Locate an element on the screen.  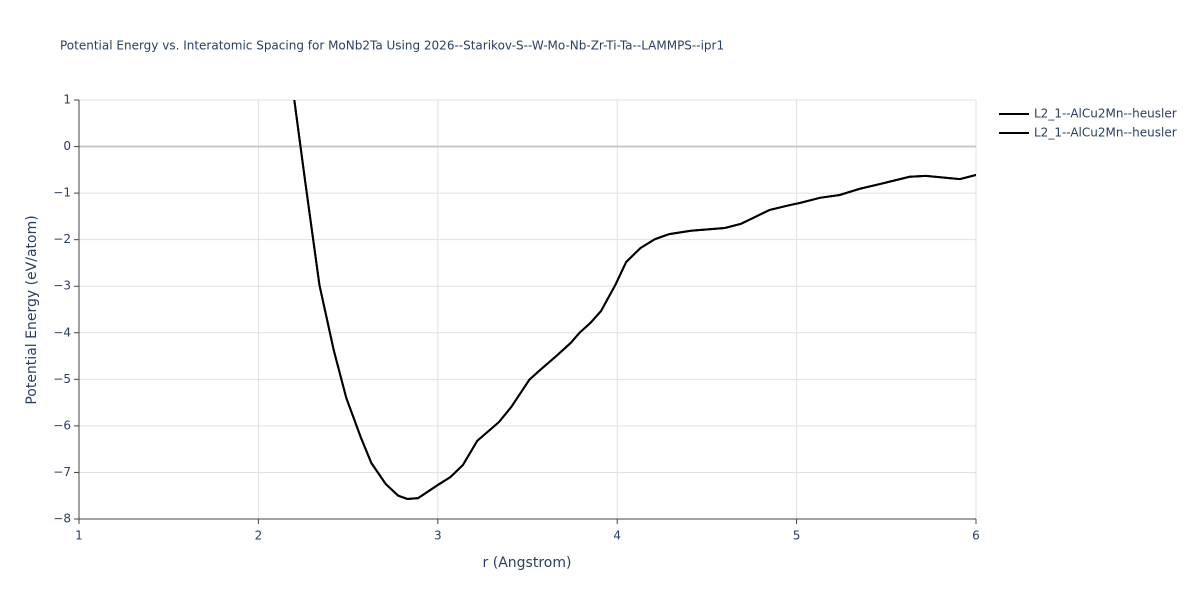
x-axis-label: r (Angstrom) is located at coordinates (527, 563).